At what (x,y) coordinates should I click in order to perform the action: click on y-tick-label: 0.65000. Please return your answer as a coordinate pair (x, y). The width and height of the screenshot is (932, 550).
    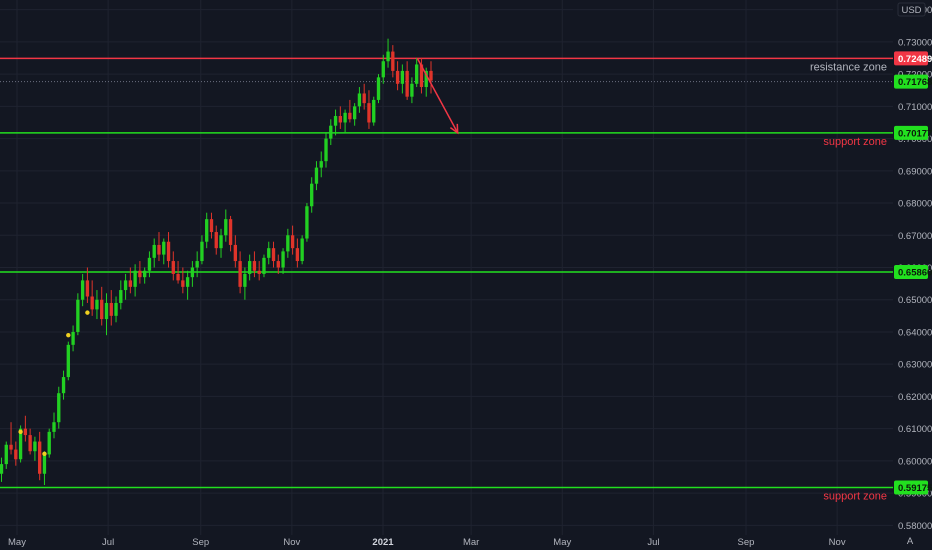
    Looking at the image, I should click on (915, 300).